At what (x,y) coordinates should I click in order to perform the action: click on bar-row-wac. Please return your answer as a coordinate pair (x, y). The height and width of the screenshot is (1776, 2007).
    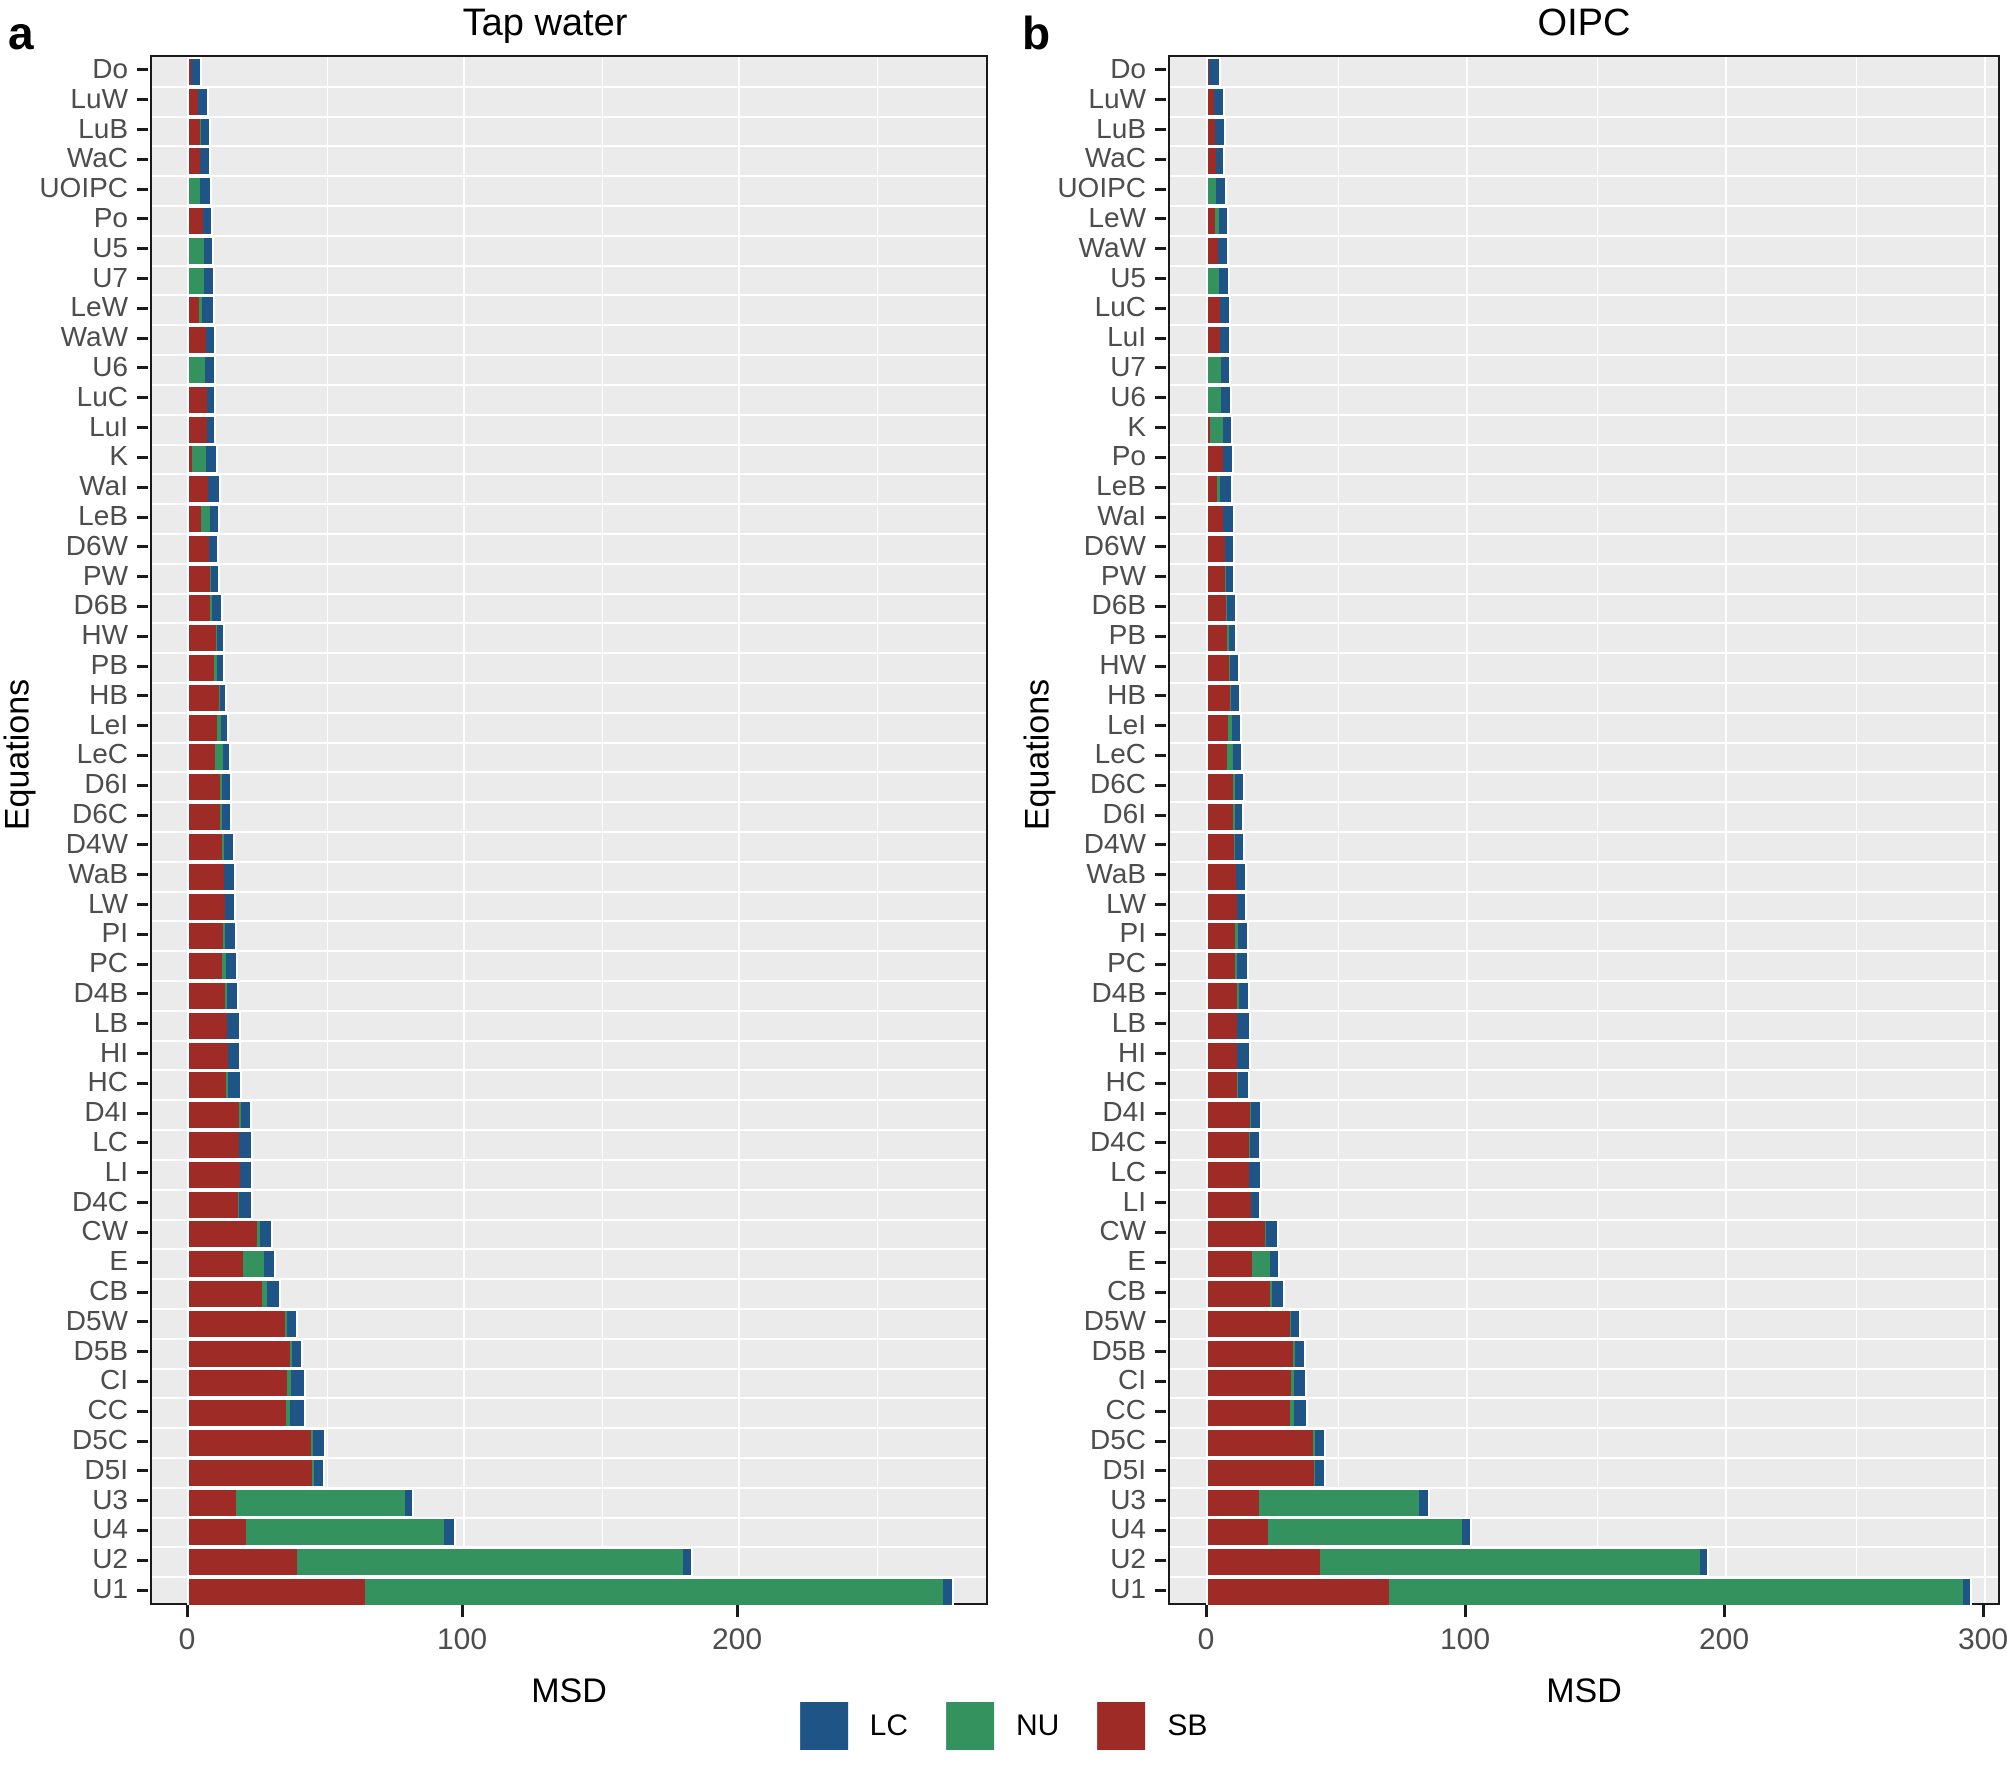
    Looking at the image, I should click on (1216, 161).